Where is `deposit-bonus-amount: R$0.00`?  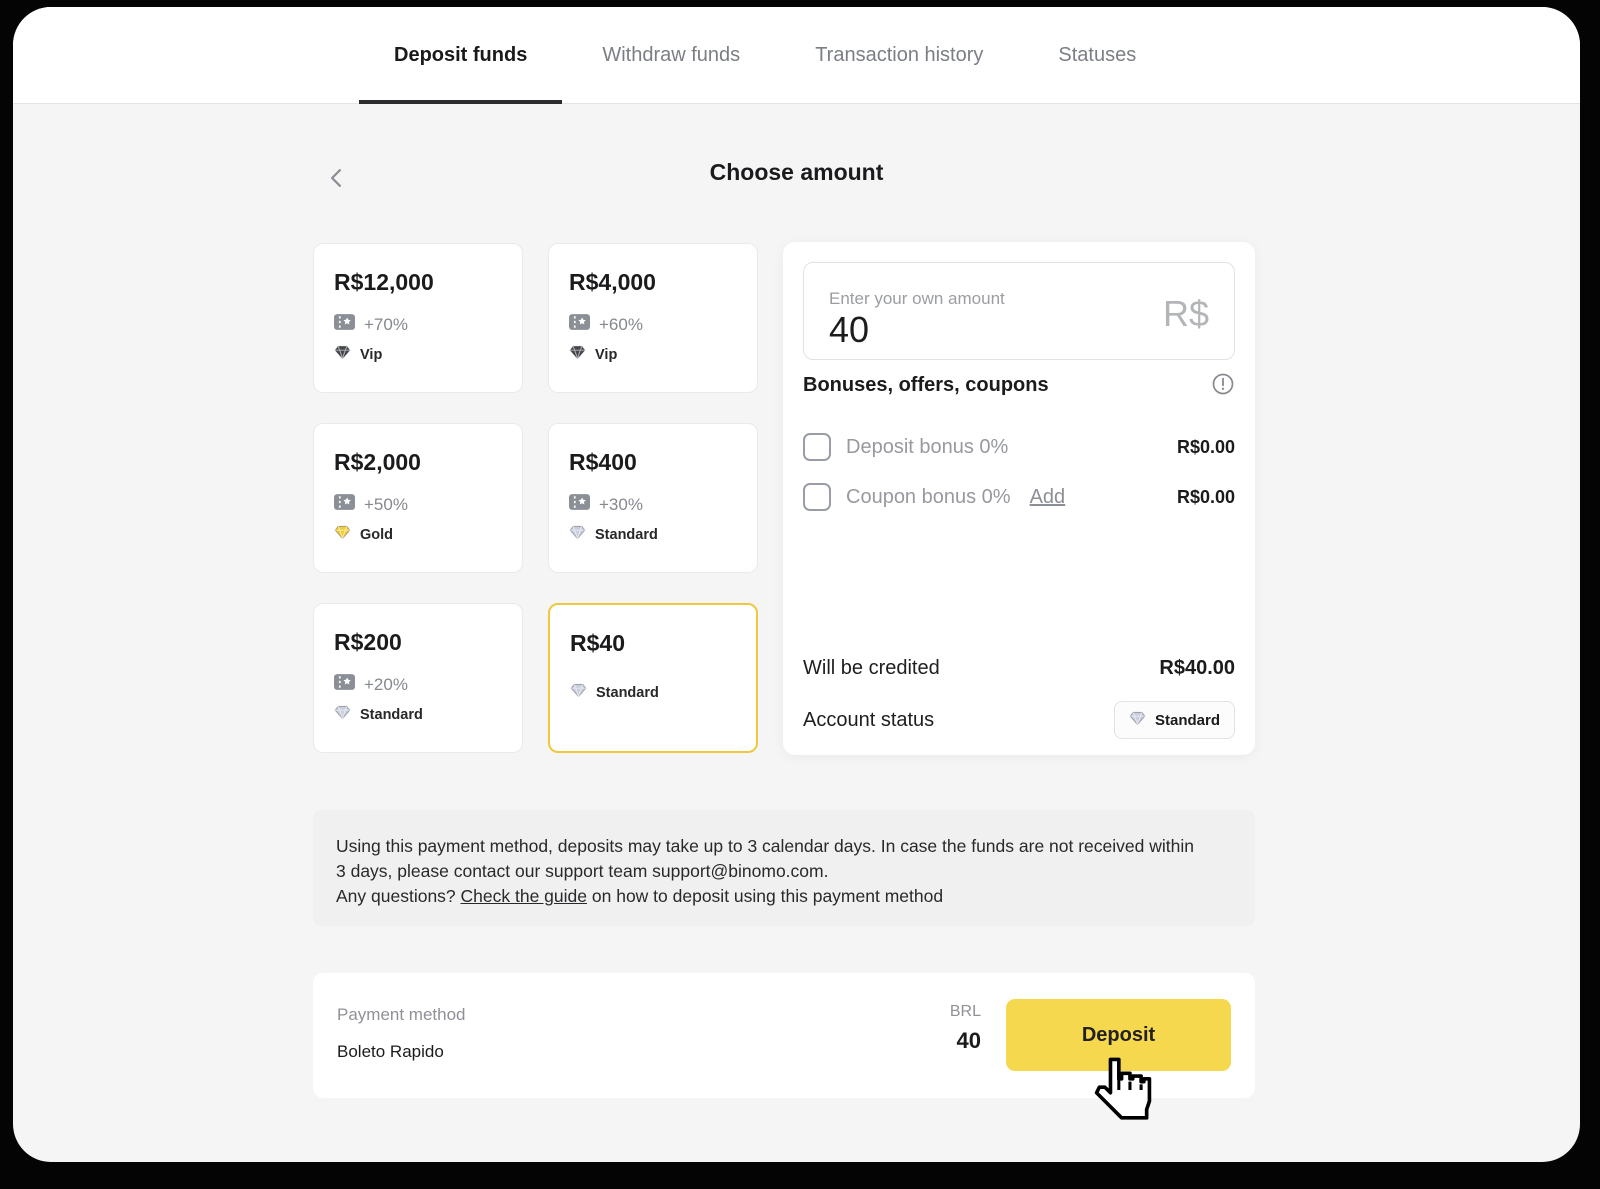
deposit-bonus-amount: R$0.00 is located at coordinates (1205, 446).